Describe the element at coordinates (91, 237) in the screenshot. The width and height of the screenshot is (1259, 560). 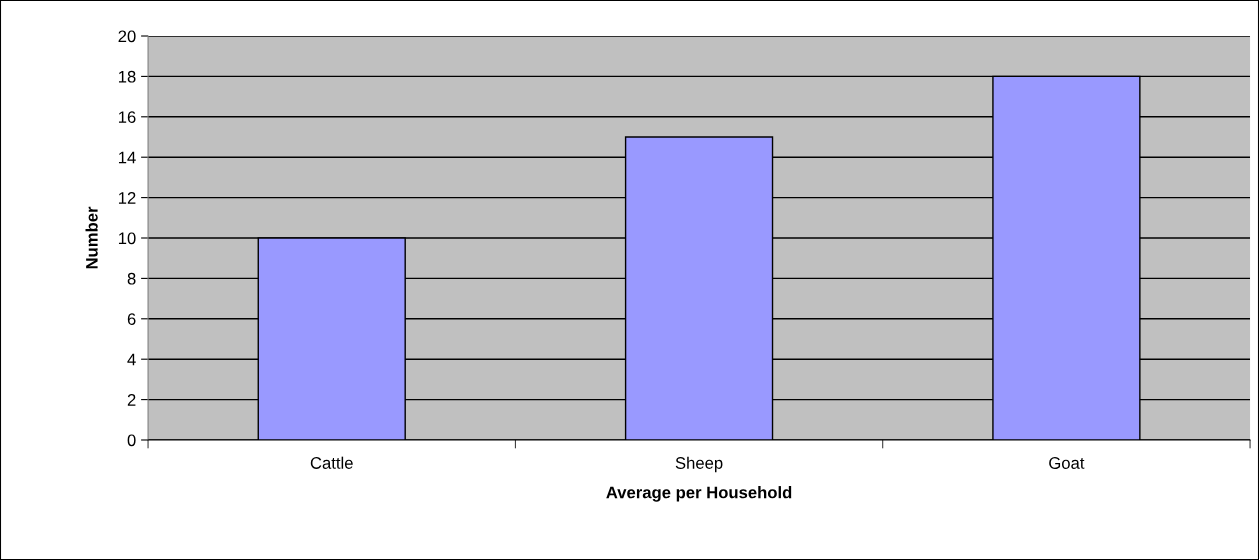
I see `y-axis-title: Number` at that location.